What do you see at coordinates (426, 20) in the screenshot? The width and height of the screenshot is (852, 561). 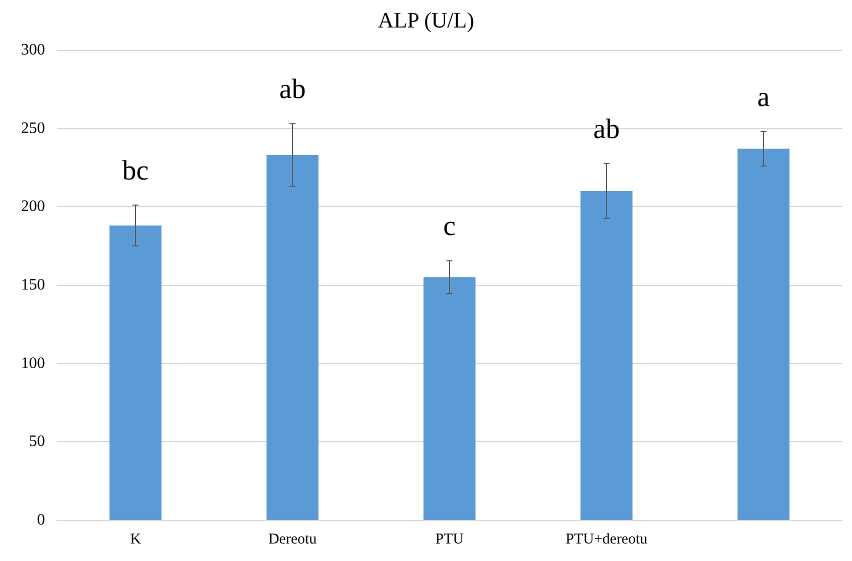 I see `chart-title: ALP (U/L)` at bounding box center [426, 20].